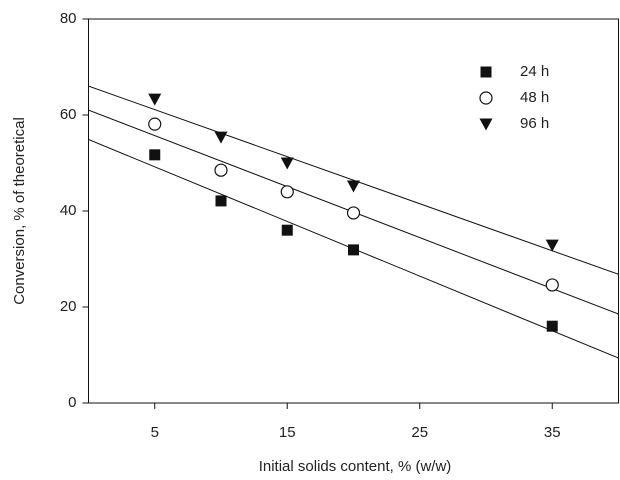 Image resolution: width=620 pixels, height=480 pixels. Describe the element at coordinates (68, 114) in the screenshot. I see `y-tick-label: 60` at that location.